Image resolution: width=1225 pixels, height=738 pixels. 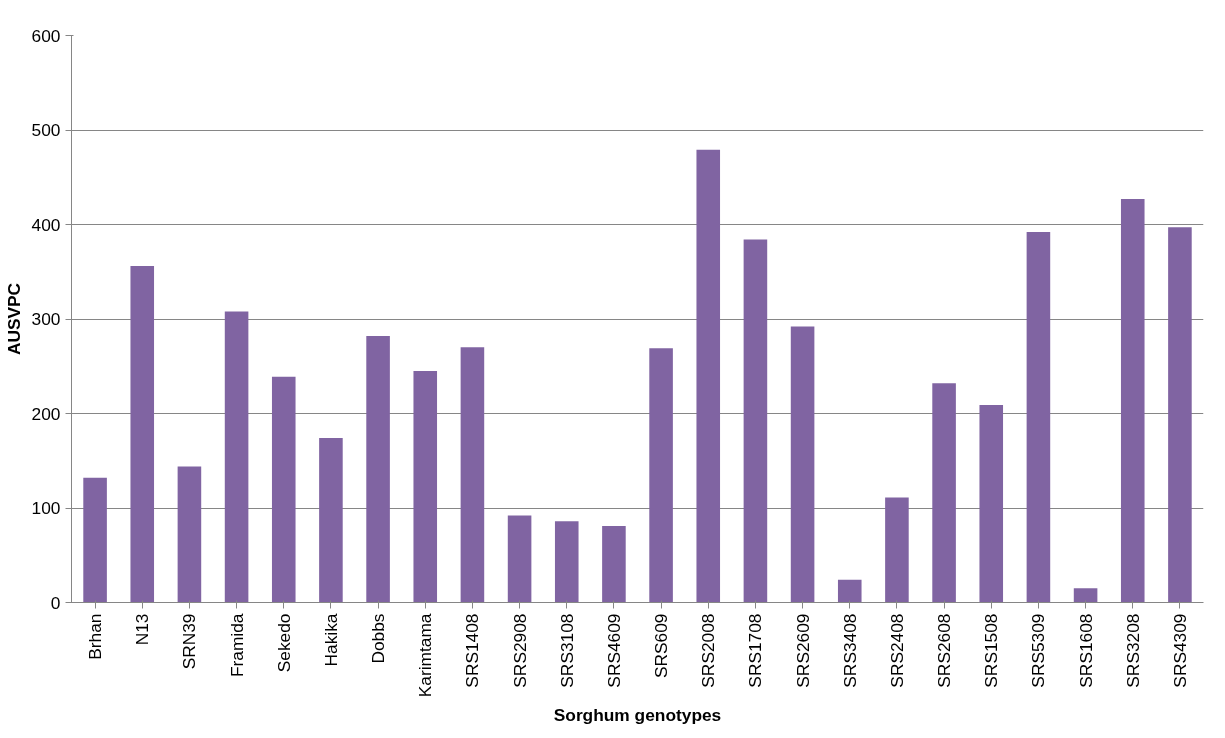 I want to click on y-tick-label: 500, so click(x=46, y=130).